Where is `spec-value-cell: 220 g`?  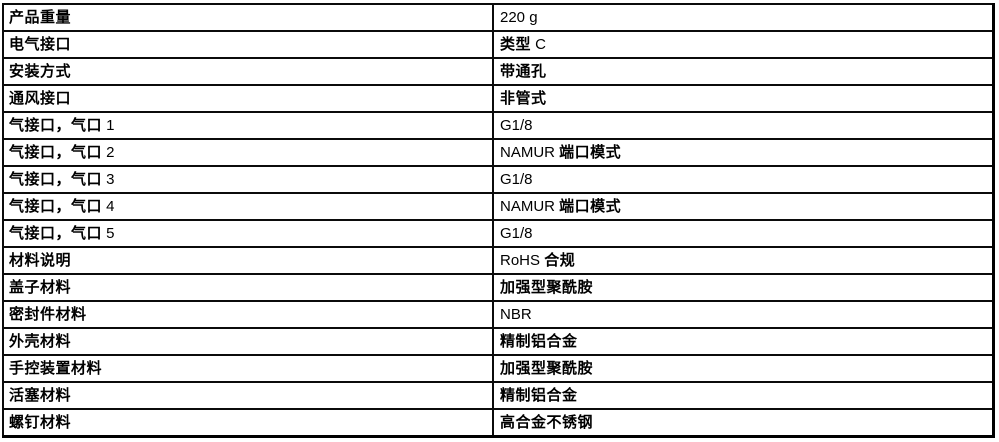 spec-value-cell: 220 g is located at coordinates (743, 17).